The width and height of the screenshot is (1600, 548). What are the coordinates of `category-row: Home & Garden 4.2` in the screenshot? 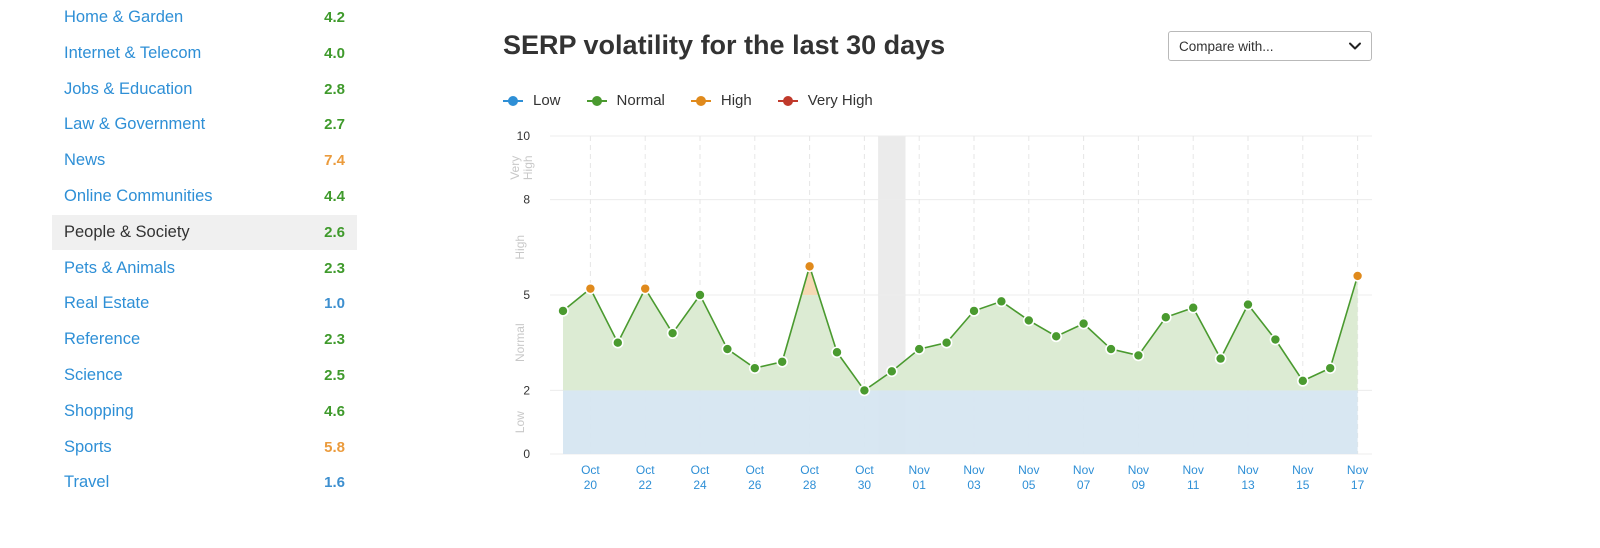 It's located at (204, 17).